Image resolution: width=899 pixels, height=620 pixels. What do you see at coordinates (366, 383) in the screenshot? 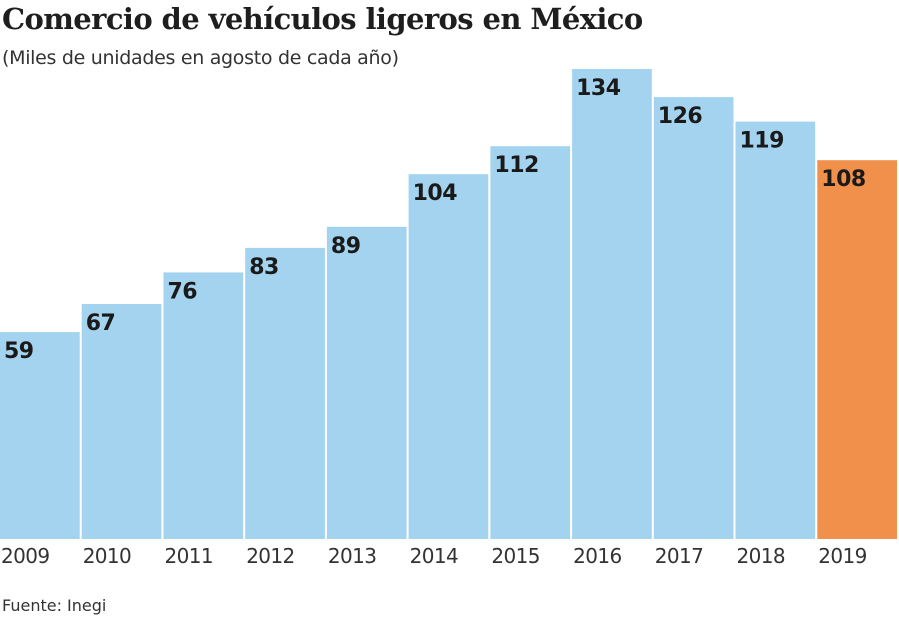
I see `bar-2013` at bounding box center [366, 383].